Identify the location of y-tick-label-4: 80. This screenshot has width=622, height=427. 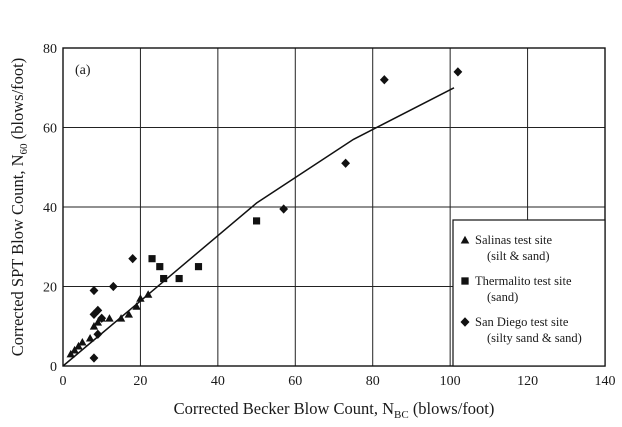
(50, 49).